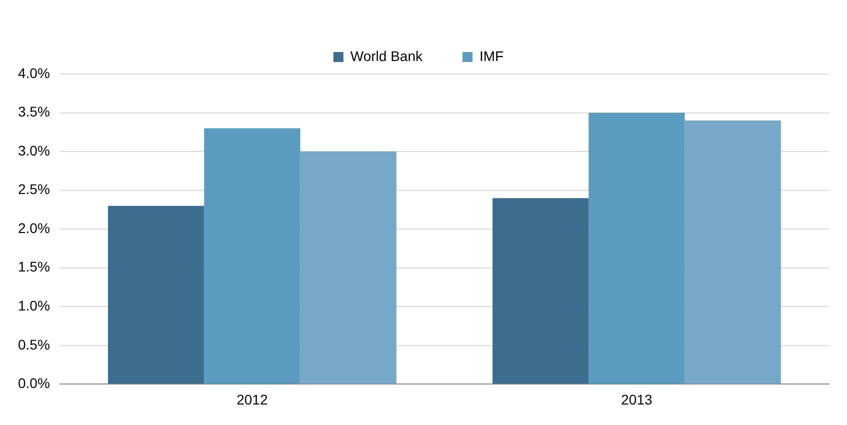 The width and height of the screenshot is (847, 425). I want to click on y-tick-label: 3.5%, so click(34, 112).